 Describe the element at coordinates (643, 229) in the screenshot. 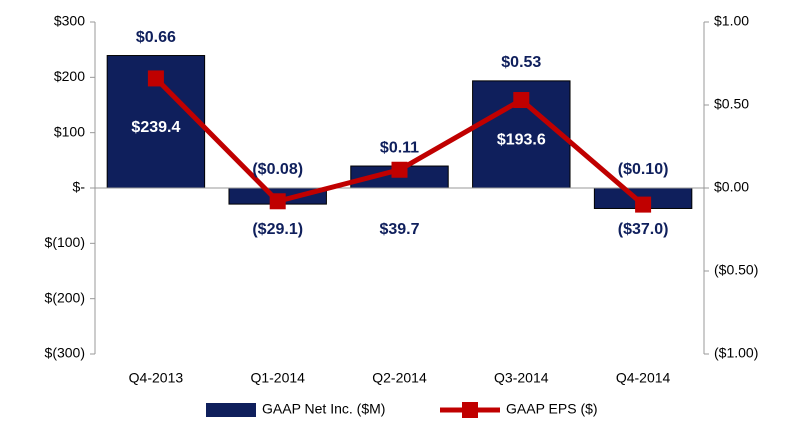

I see `bar-value-label: ($37.0)` at that location.